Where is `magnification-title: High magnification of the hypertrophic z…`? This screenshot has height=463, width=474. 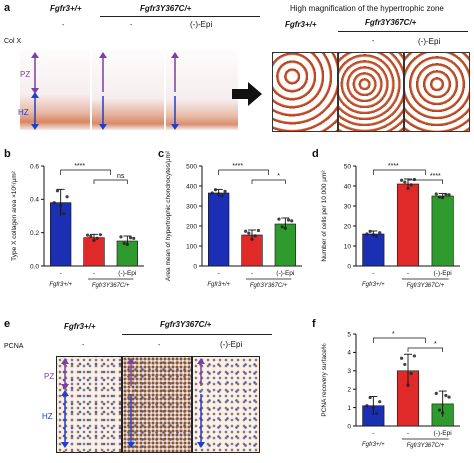 magnification-title: High magnification of the hypertrophic z… is located at coordinates (367, 8).